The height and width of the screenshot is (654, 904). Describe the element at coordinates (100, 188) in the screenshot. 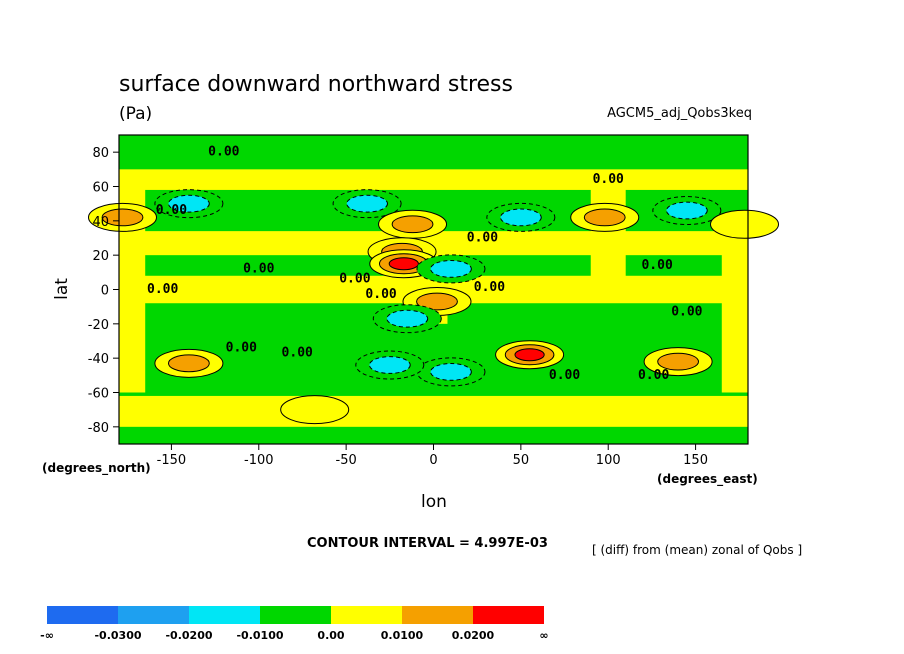

I see `y-tick-label: 60` at that location.